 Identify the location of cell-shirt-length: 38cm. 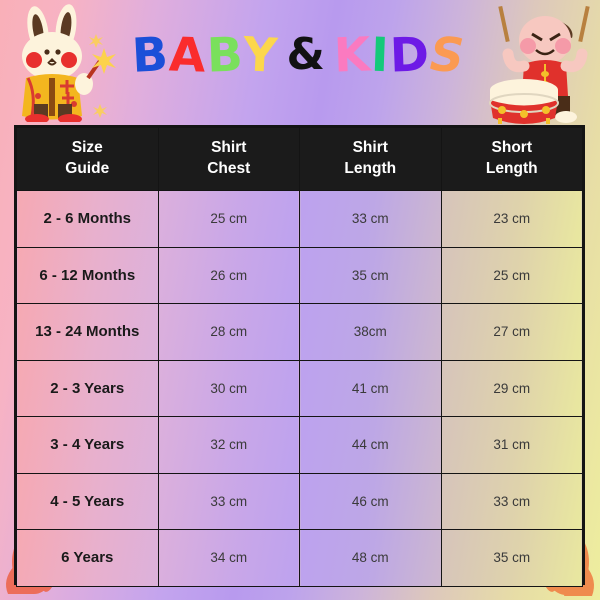
(370, 332).